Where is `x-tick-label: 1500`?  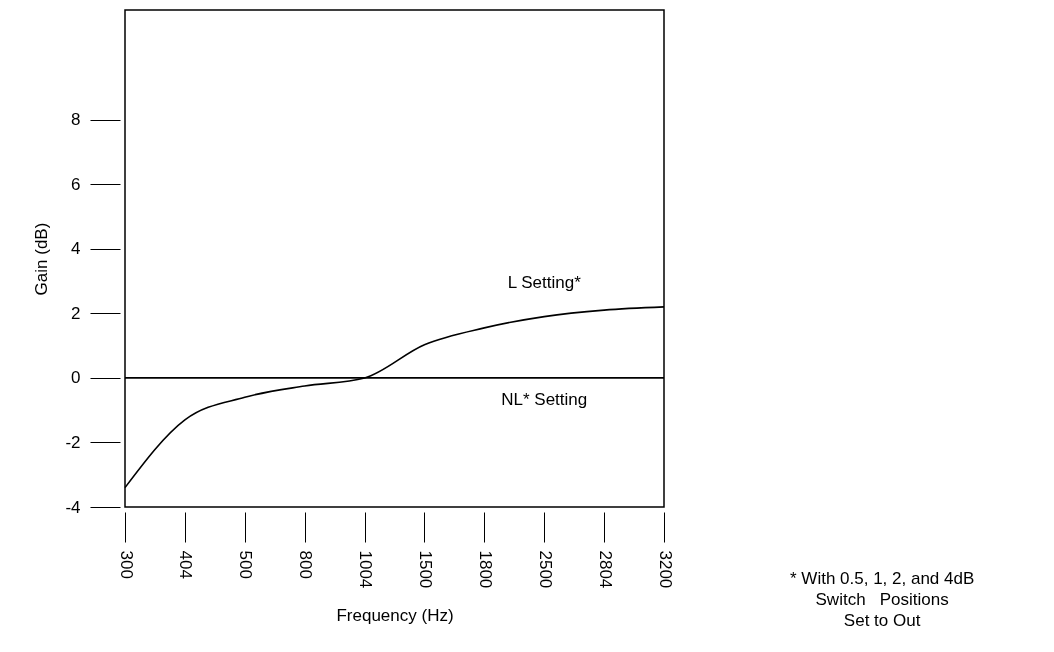
x-tick-label: 1500 is located at coordinates (425, 569).